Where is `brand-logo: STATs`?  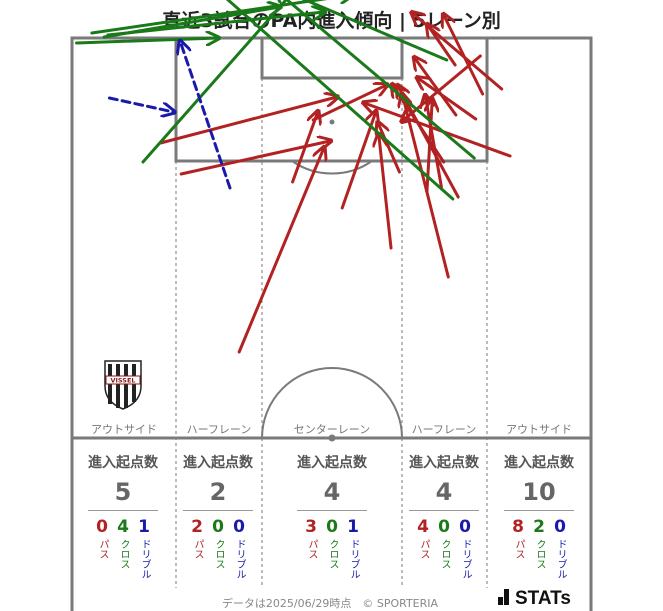 brand-logo: STATs is located at coordinates (534, 599).